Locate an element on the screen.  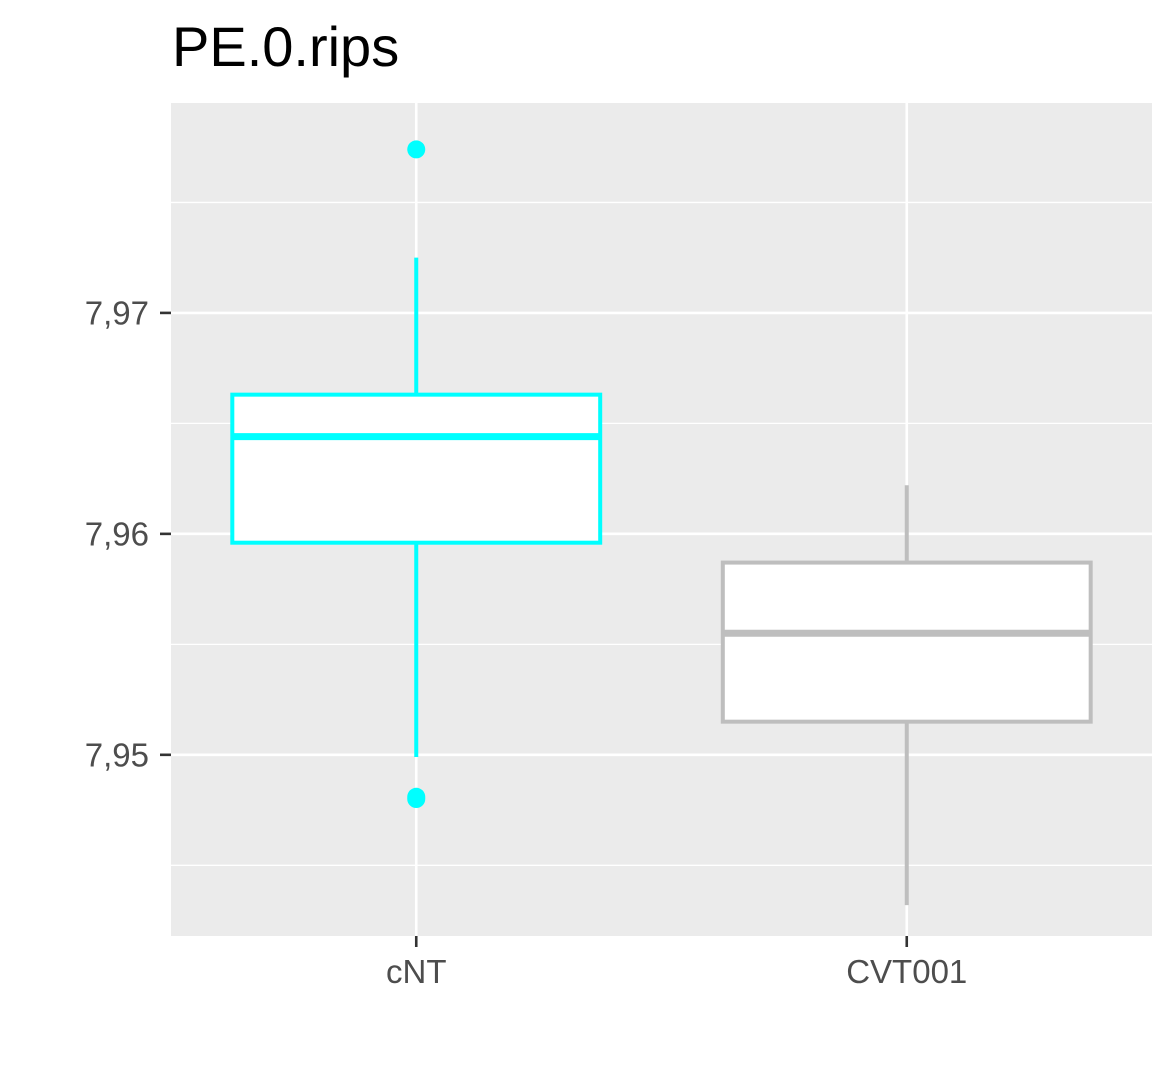
y-tick-label: 7,96 is located at coordinates (117, 533).